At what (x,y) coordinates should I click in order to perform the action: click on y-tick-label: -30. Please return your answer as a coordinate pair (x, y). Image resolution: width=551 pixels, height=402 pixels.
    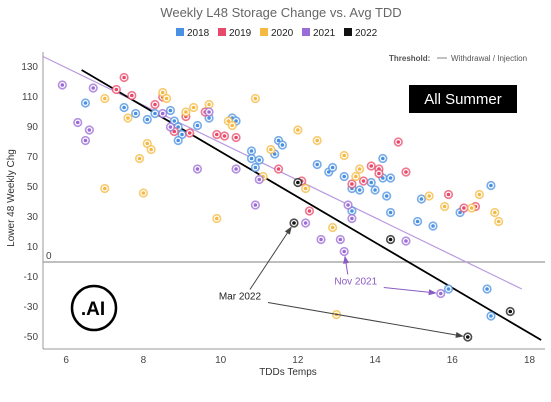
    Looking at the image, I should click on (31, 307).